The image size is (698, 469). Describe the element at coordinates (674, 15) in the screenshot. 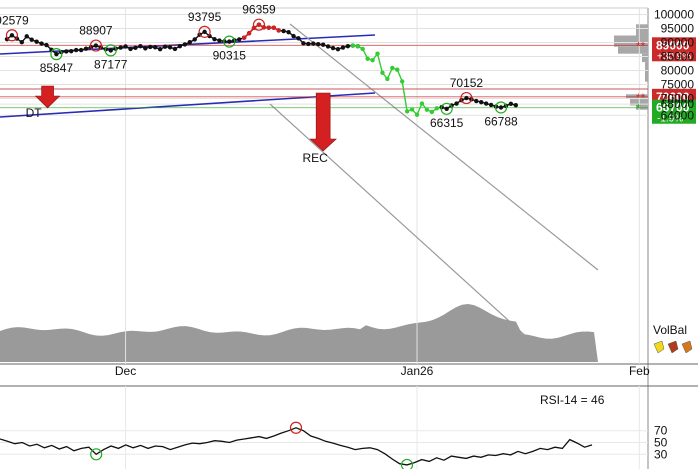

I see `y-tick-label: 100000` at that location.